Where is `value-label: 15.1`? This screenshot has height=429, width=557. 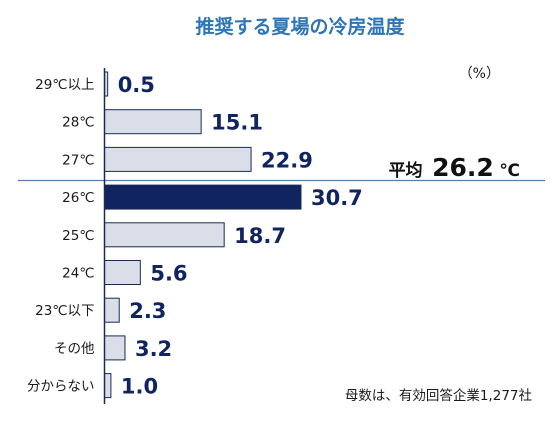
value-label: 15.1 is located at coordinates (237, 123).